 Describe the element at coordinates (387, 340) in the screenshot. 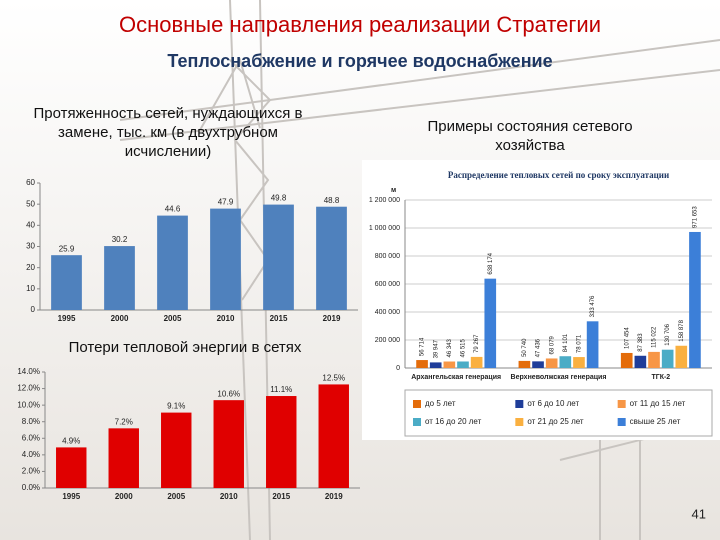

I see `y-tick-label: 200 000` at that location.